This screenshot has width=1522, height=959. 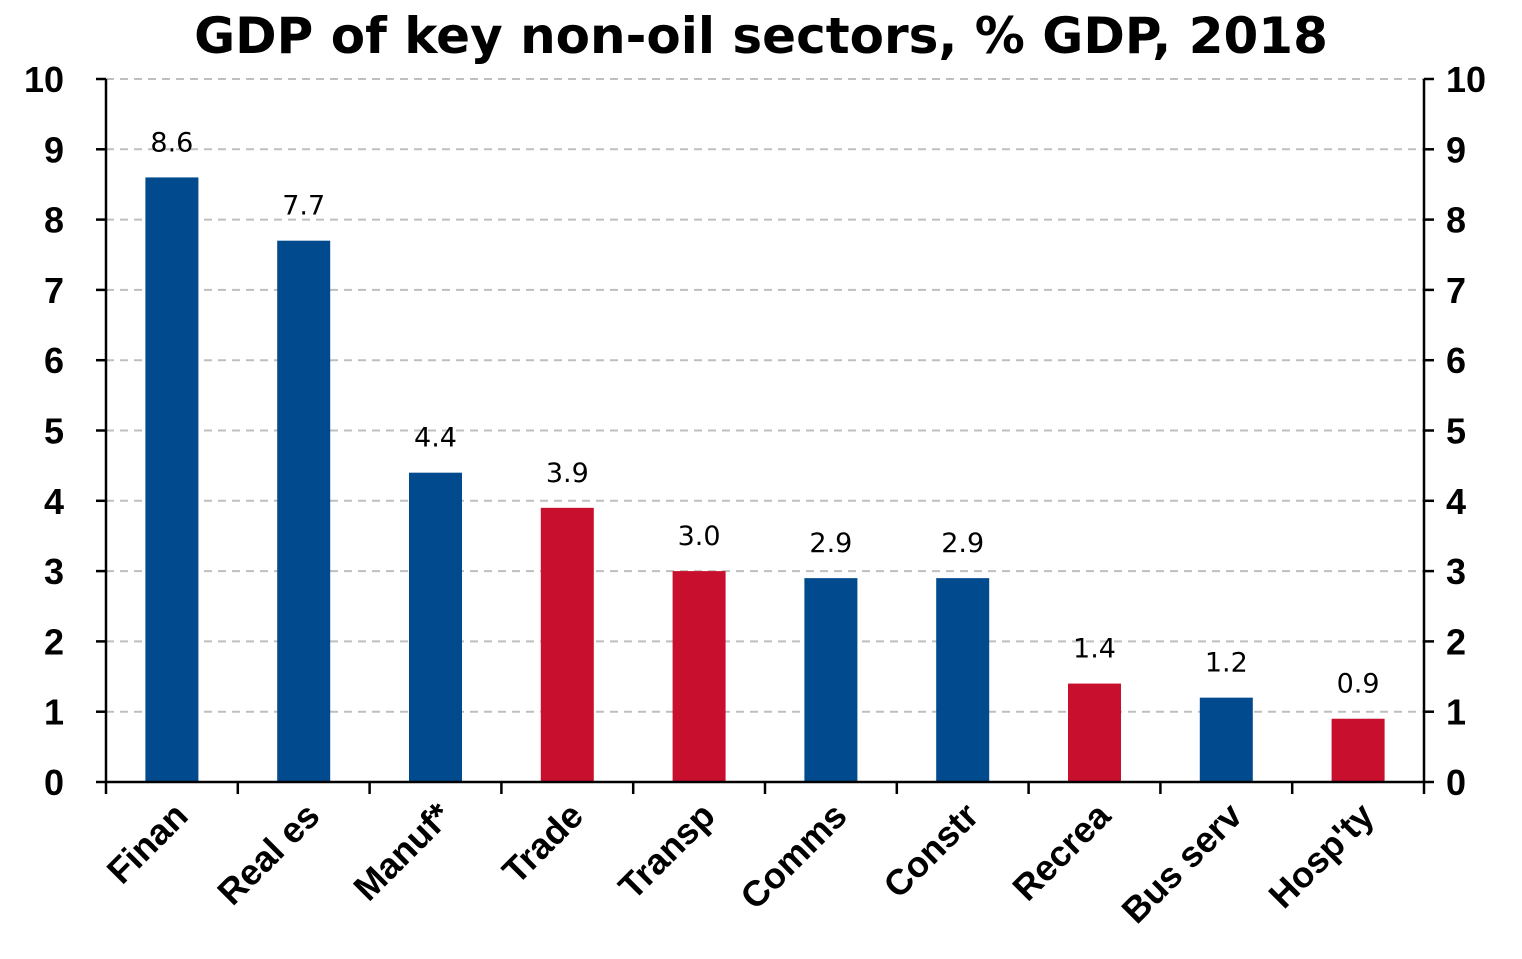 What do you see at coordinates (54, 712) in the screenshot?
I see `y-tick-label-left: 1` at bounding box center [54, 712].